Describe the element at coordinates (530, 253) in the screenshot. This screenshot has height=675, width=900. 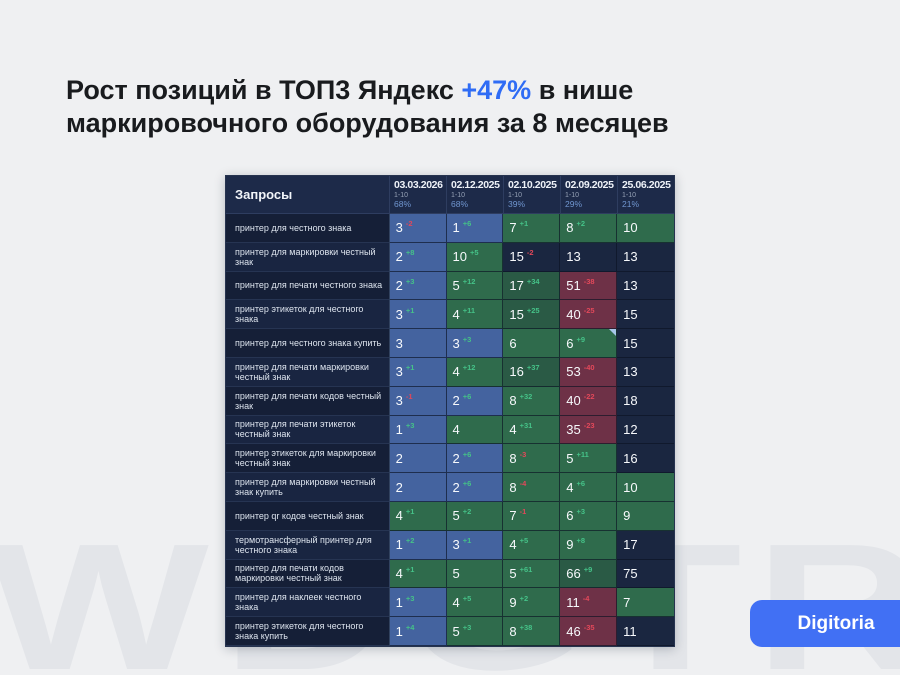
I see `position-change: -2` at that location.